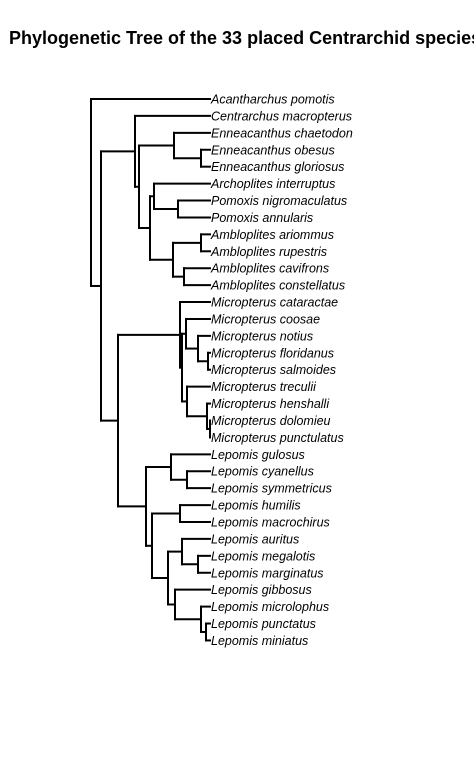 The height and width of the screenshot is (758, 474). Describe the element at coordinates (272, 353) in the screenshot. I see `tip-label: Micropterus floridanus` at that location.